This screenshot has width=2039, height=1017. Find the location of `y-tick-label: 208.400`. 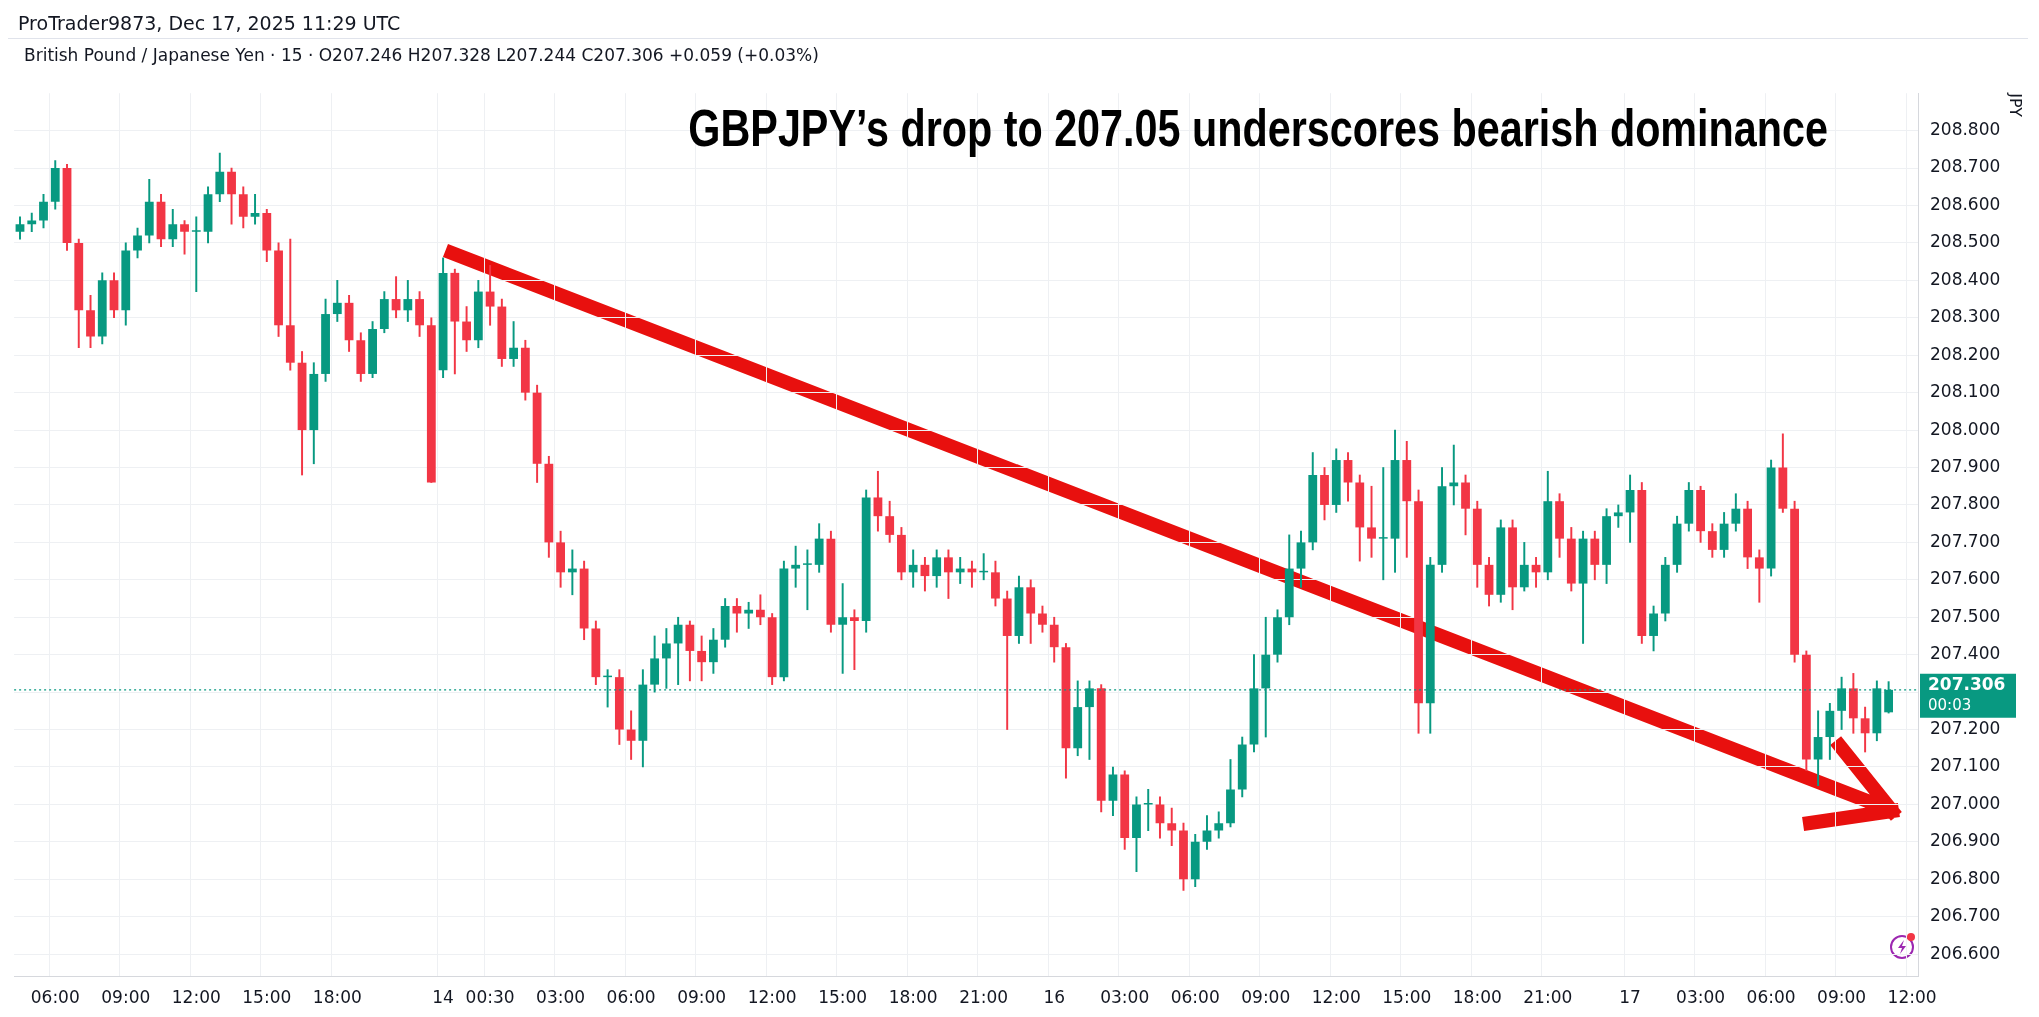

y-tick-label: 208.400 is located at coordinates (1965, 278).